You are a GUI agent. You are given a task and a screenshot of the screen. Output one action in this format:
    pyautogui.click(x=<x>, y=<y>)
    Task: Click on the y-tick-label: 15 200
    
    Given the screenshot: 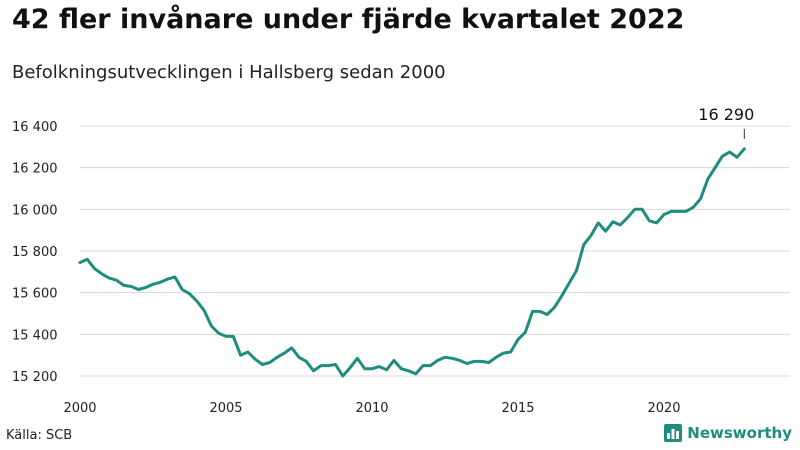 What is the action you would take?
    pyautogui.click(x=35, y=377)
    